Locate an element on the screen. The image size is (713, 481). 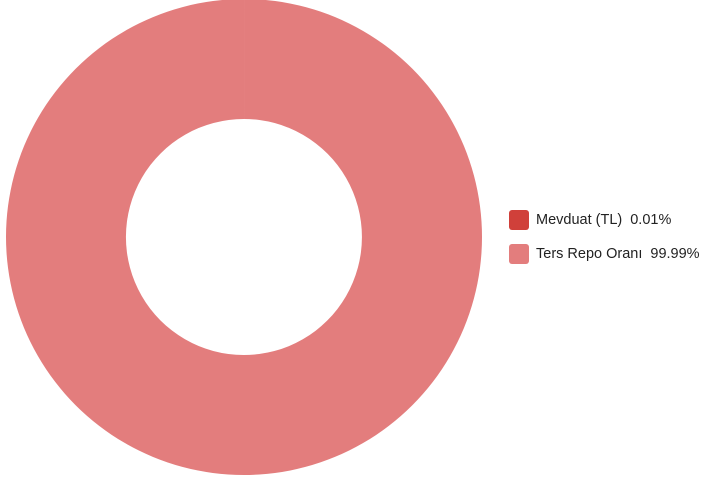
legend-item-mevduat: Mevduat (TL) 0.01% is located at coordinates (604, 220).